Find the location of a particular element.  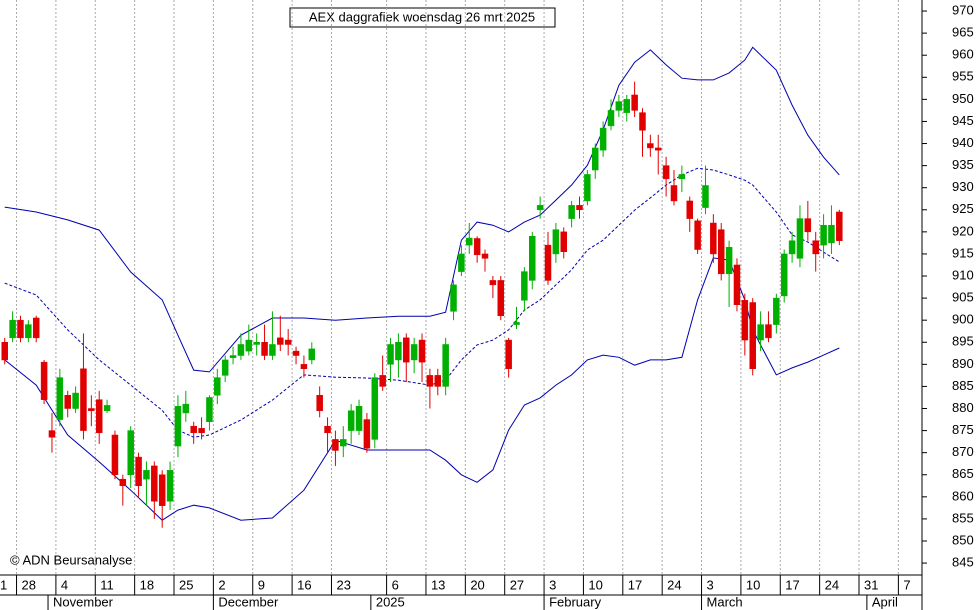

title-box is located at coordinates (422, 17).